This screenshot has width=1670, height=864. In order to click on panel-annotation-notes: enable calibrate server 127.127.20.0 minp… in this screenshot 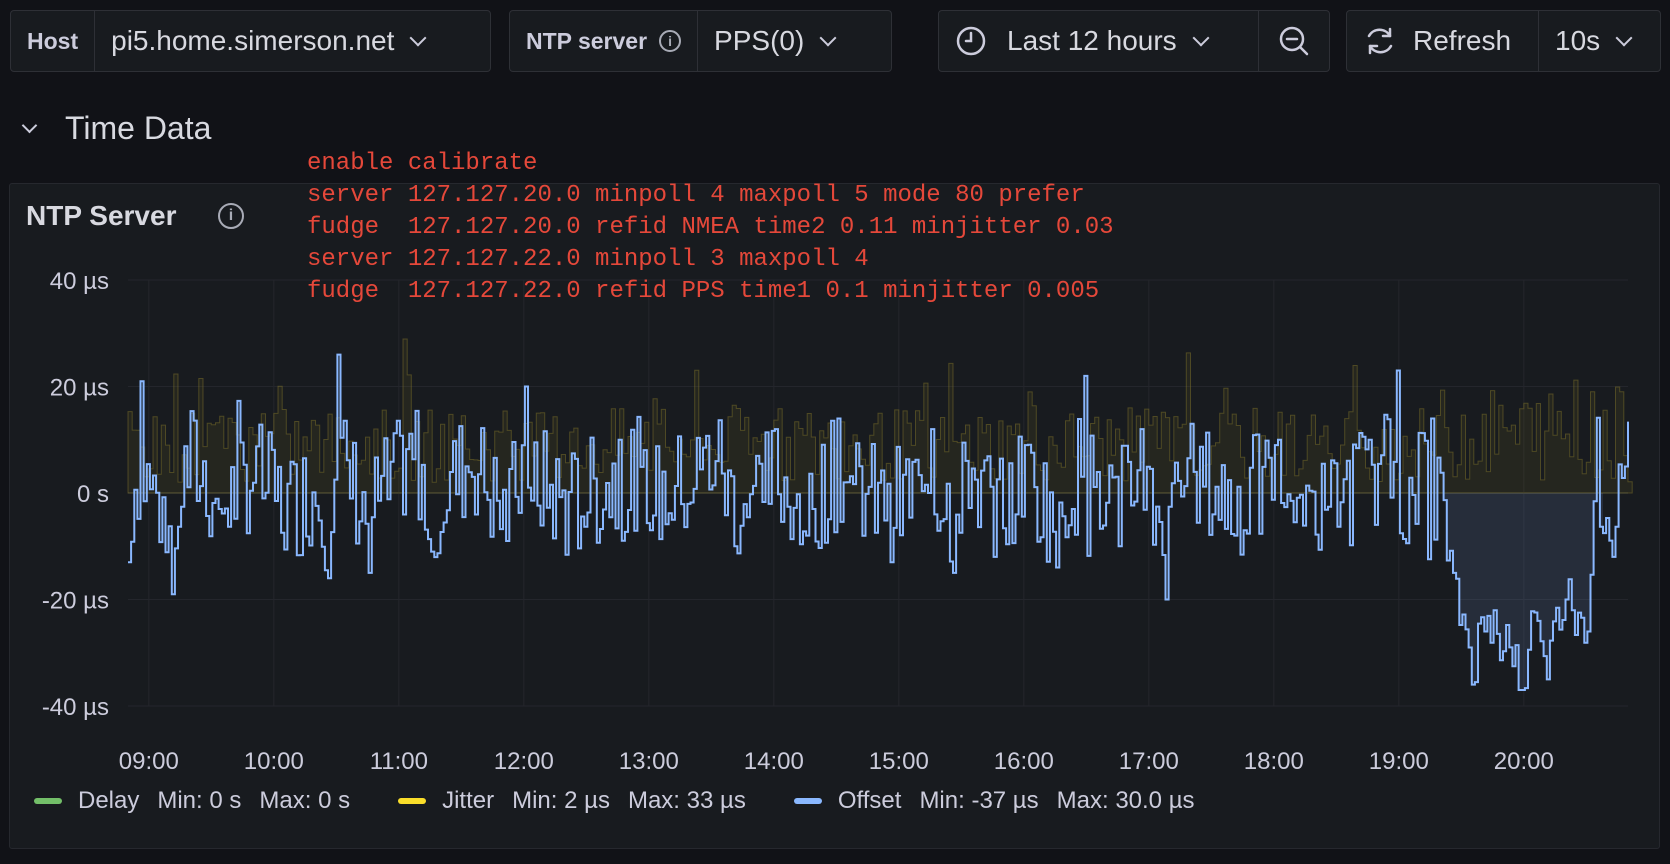, I will do `click(710, 228)`.